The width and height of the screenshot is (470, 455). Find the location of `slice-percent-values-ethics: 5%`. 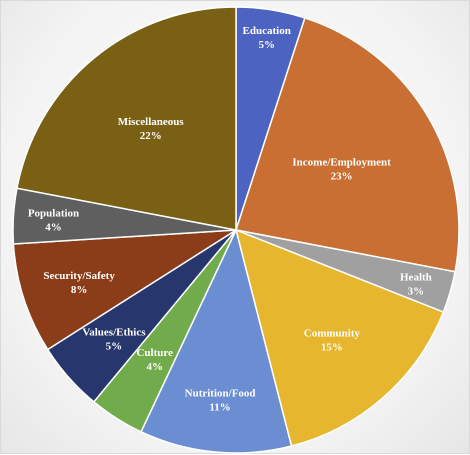

slice-percent-values-ethics: 5% is located at coordinates (114, 347).